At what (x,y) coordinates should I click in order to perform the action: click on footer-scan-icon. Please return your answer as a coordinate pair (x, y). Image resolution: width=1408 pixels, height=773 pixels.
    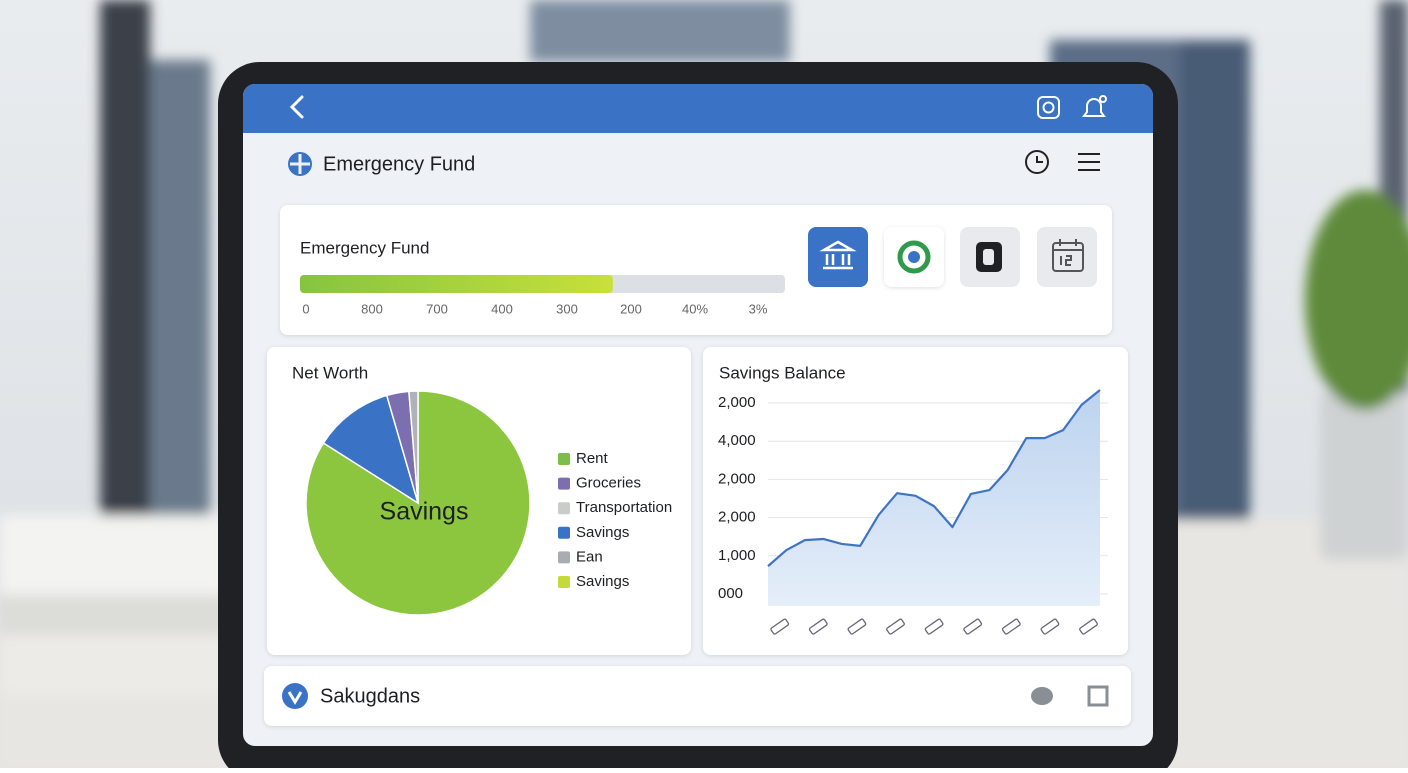
    Looking at the image, I should click on (1098, 696).